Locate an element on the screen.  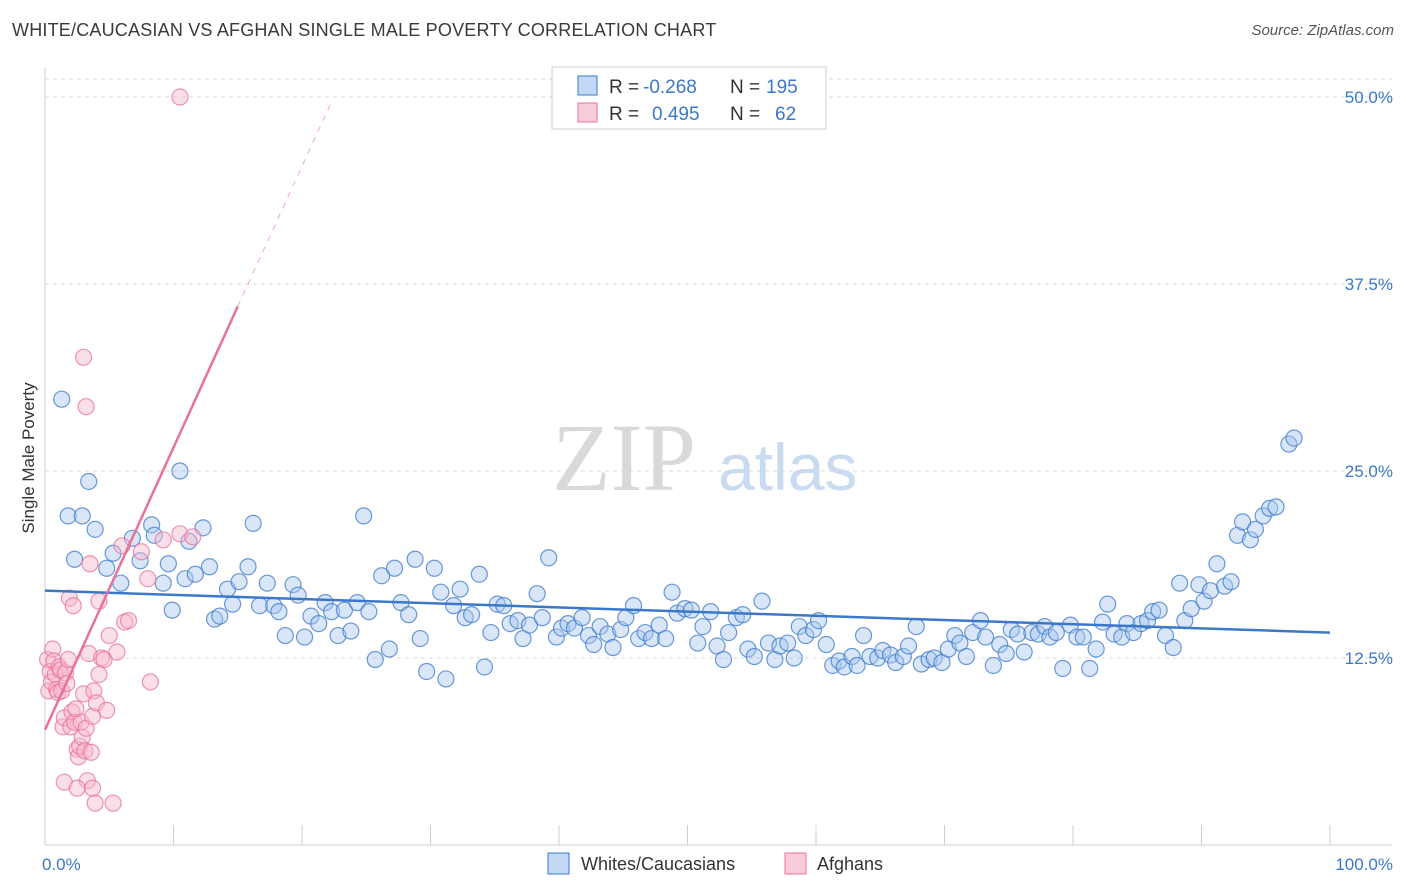
y-tick-label-2: 37.5% is located at coordinates (1369, 284).